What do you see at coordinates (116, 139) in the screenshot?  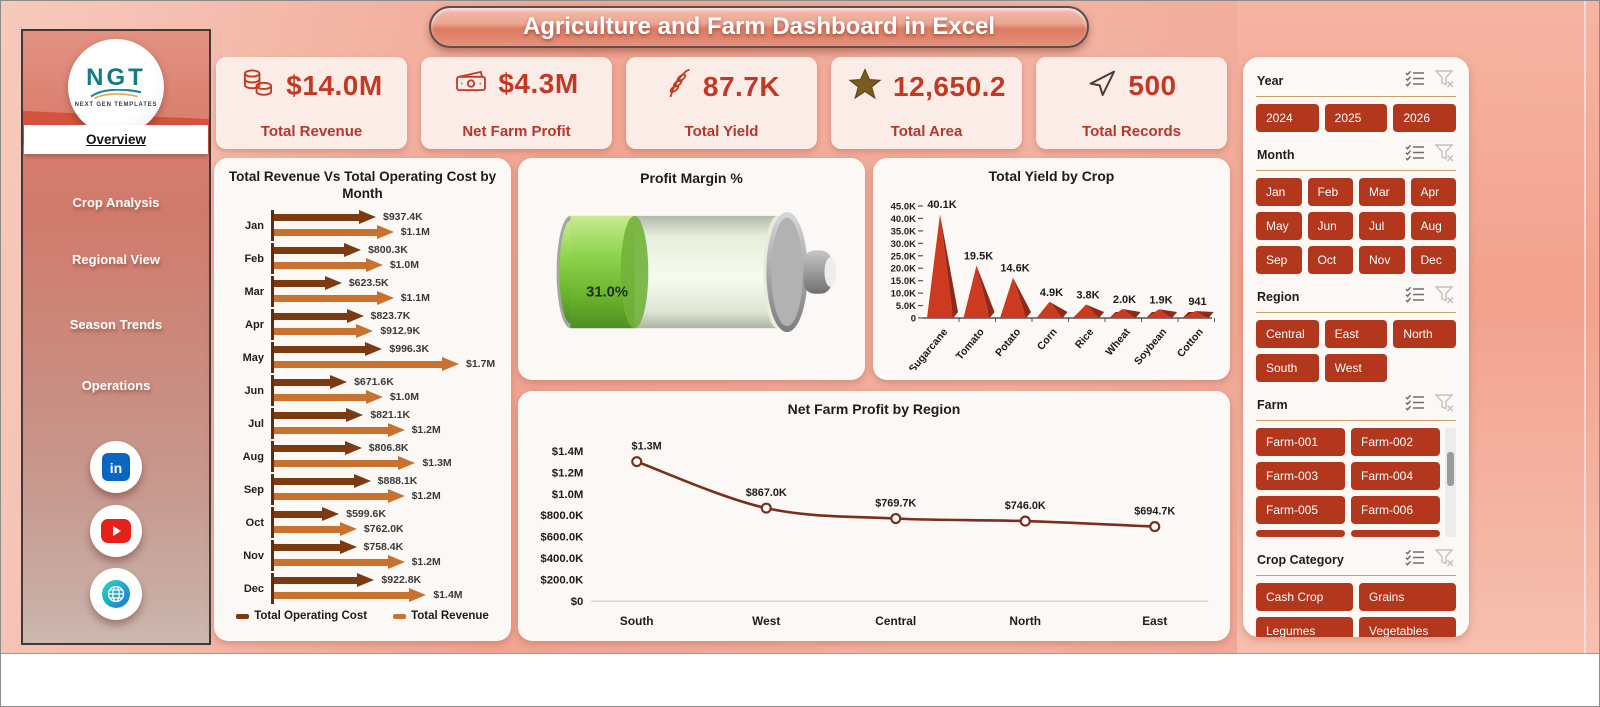 I see `sidebar-item-overview: Overview` at bounding box center [116, 139].